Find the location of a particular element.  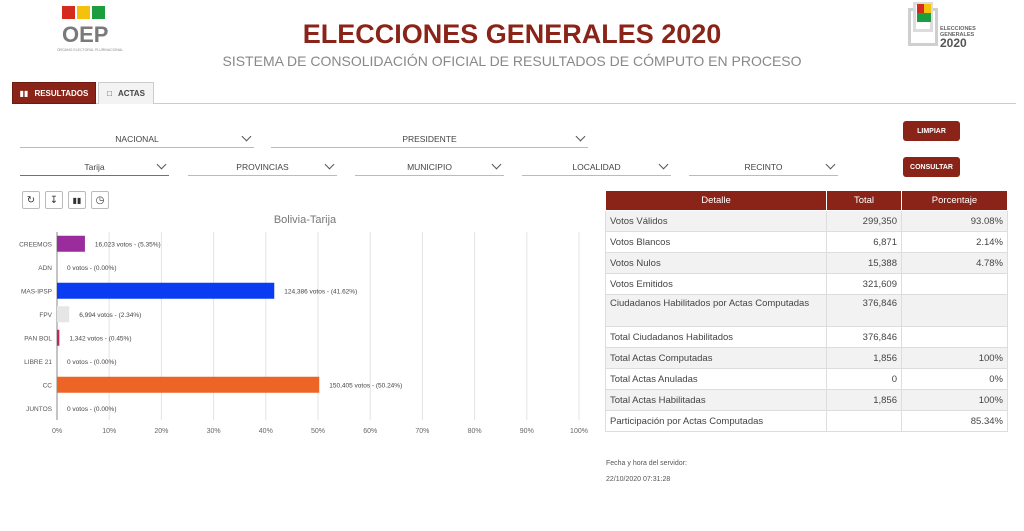

departamento-select: Tarija is located at coordinates (94, 167).